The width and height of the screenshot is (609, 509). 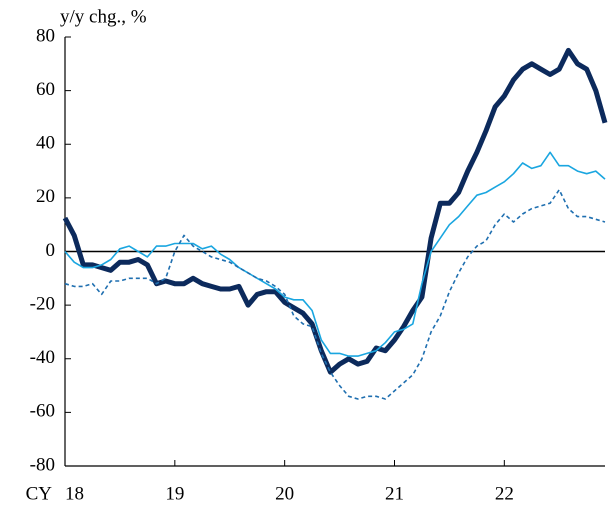 I want to click on y-tick-label: 80, so click(x=45, y=35).